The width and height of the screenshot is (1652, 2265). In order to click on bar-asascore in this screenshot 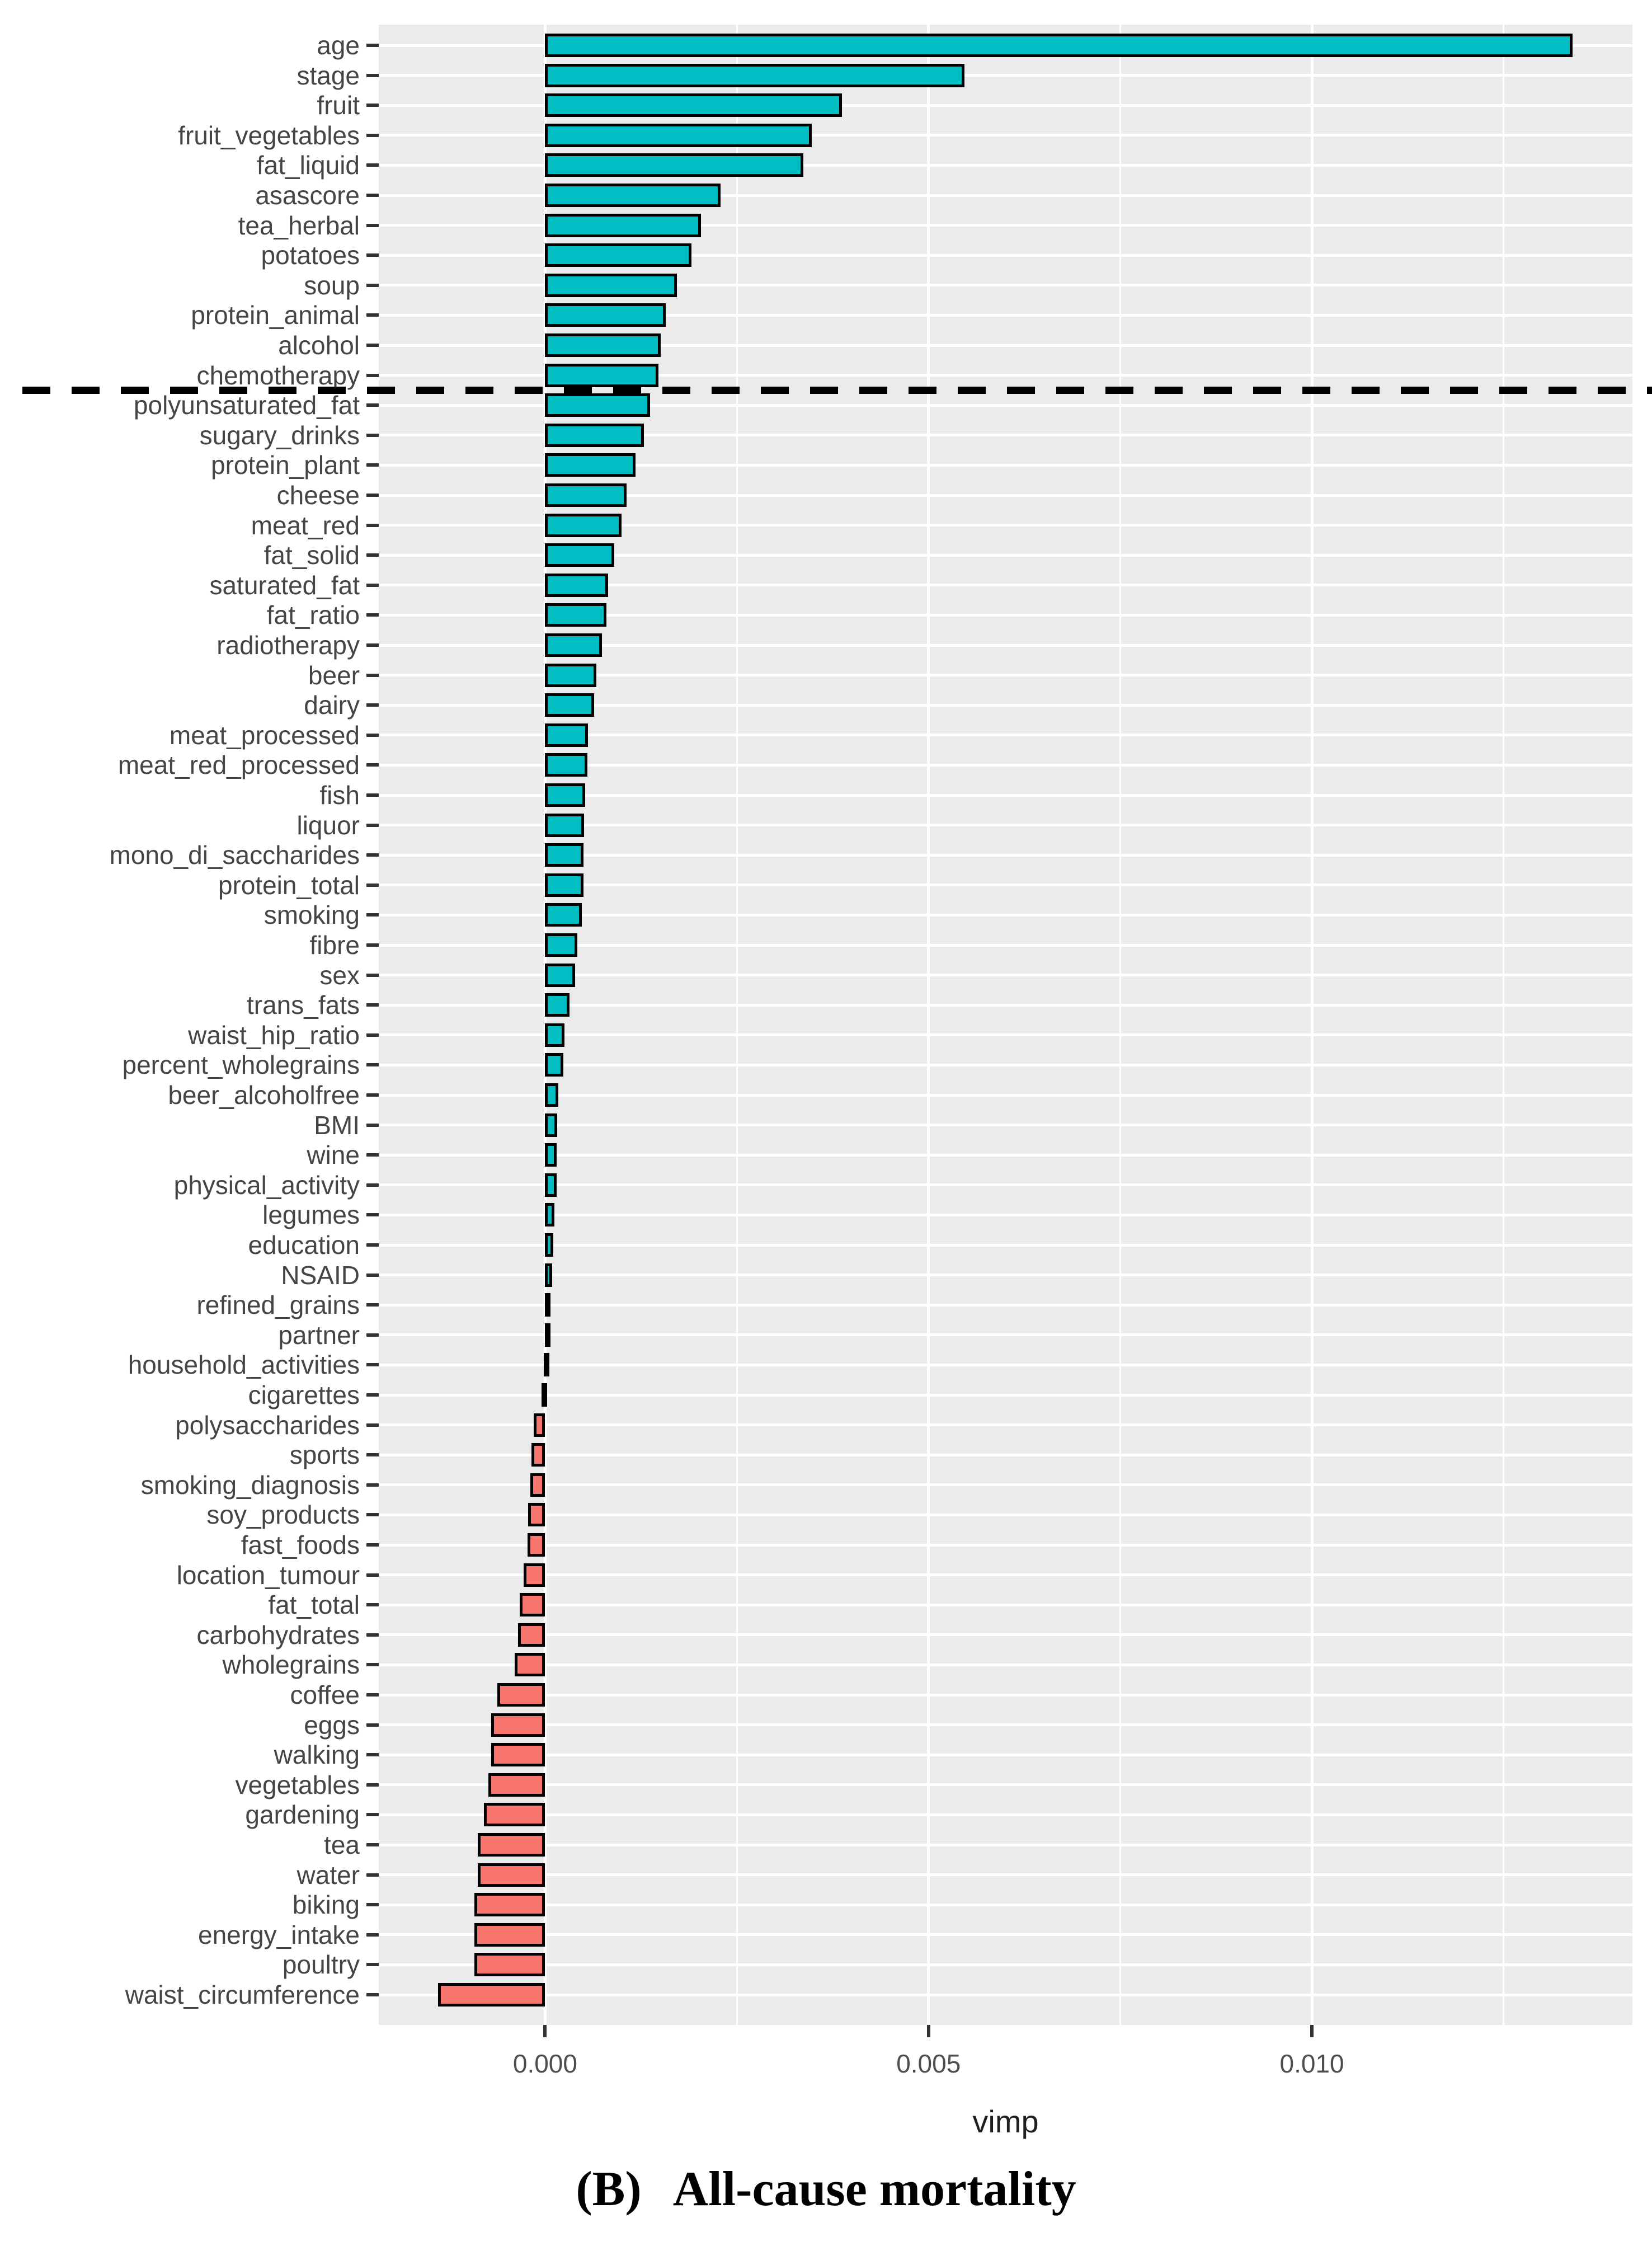, I will do `click(633, 195)`.